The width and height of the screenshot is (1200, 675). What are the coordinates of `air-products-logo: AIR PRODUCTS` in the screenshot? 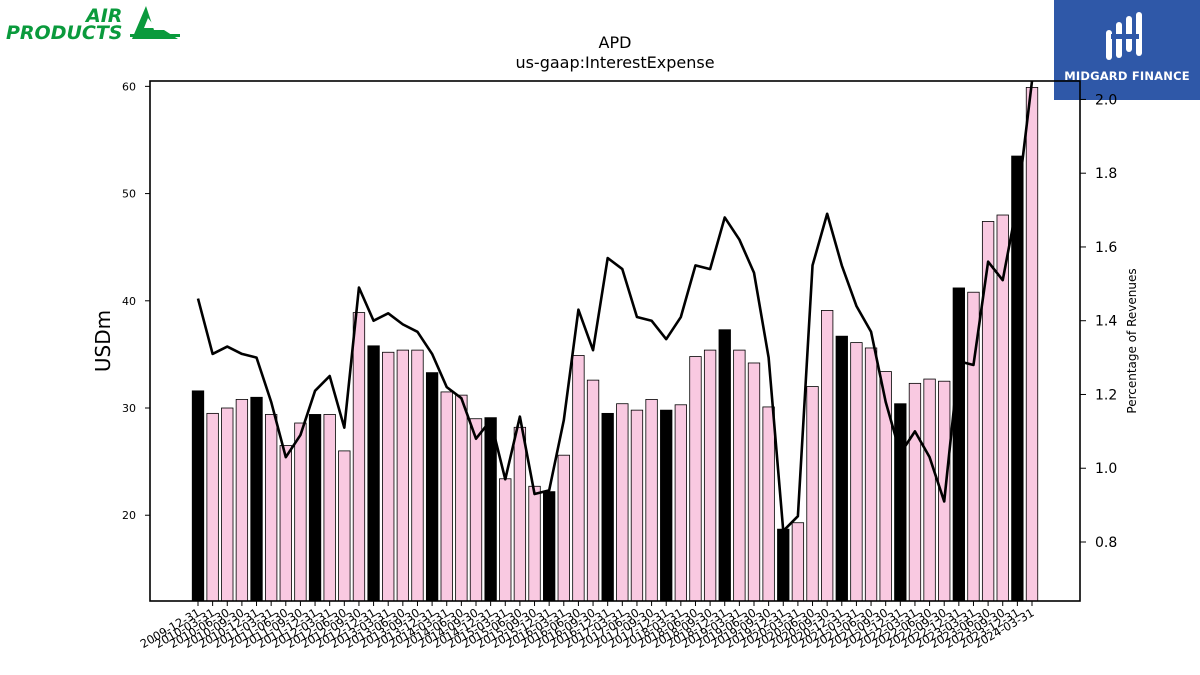 It's located at (93, 24).